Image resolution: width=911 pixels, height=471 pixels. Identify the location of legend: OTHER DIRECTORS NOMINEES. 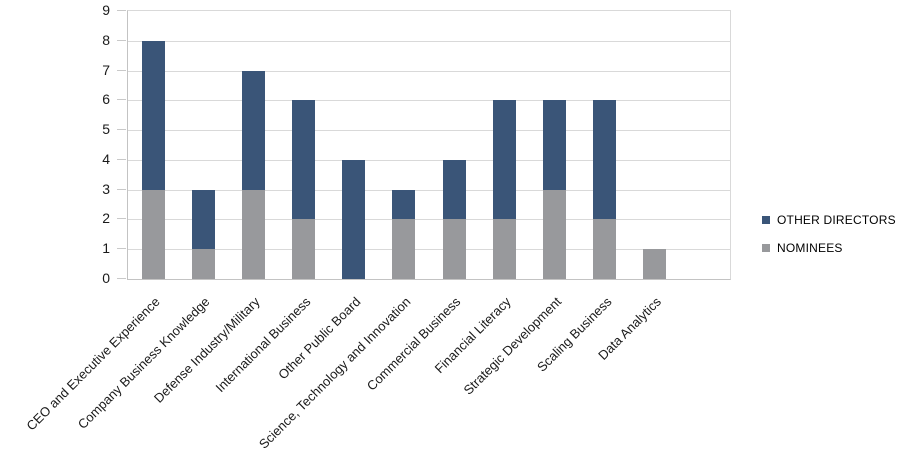
(829, 241).